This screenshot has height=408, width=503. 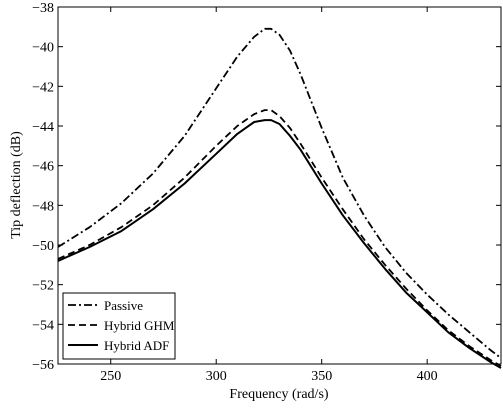 I want to click on y-tick-label: −56, so click(x=43, y=365).